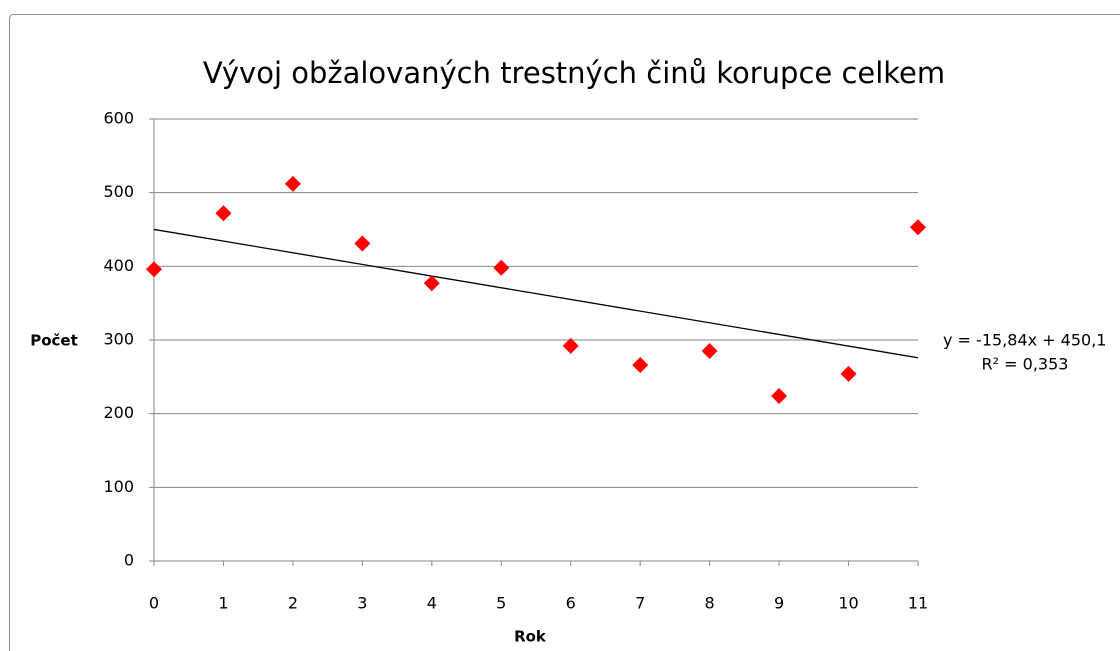 The height and width of the screenshot is (651, 1120). I want to click on x-tick-label: 1, so click(223, 603).